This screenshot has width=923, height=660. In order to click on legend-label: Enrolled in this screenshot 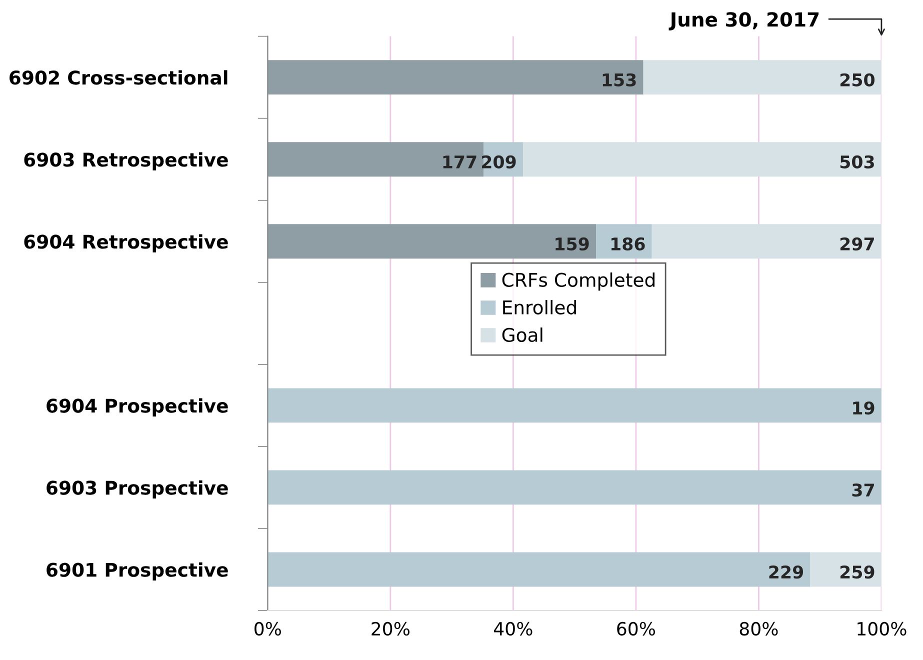, I will do `click(539, 307)`.